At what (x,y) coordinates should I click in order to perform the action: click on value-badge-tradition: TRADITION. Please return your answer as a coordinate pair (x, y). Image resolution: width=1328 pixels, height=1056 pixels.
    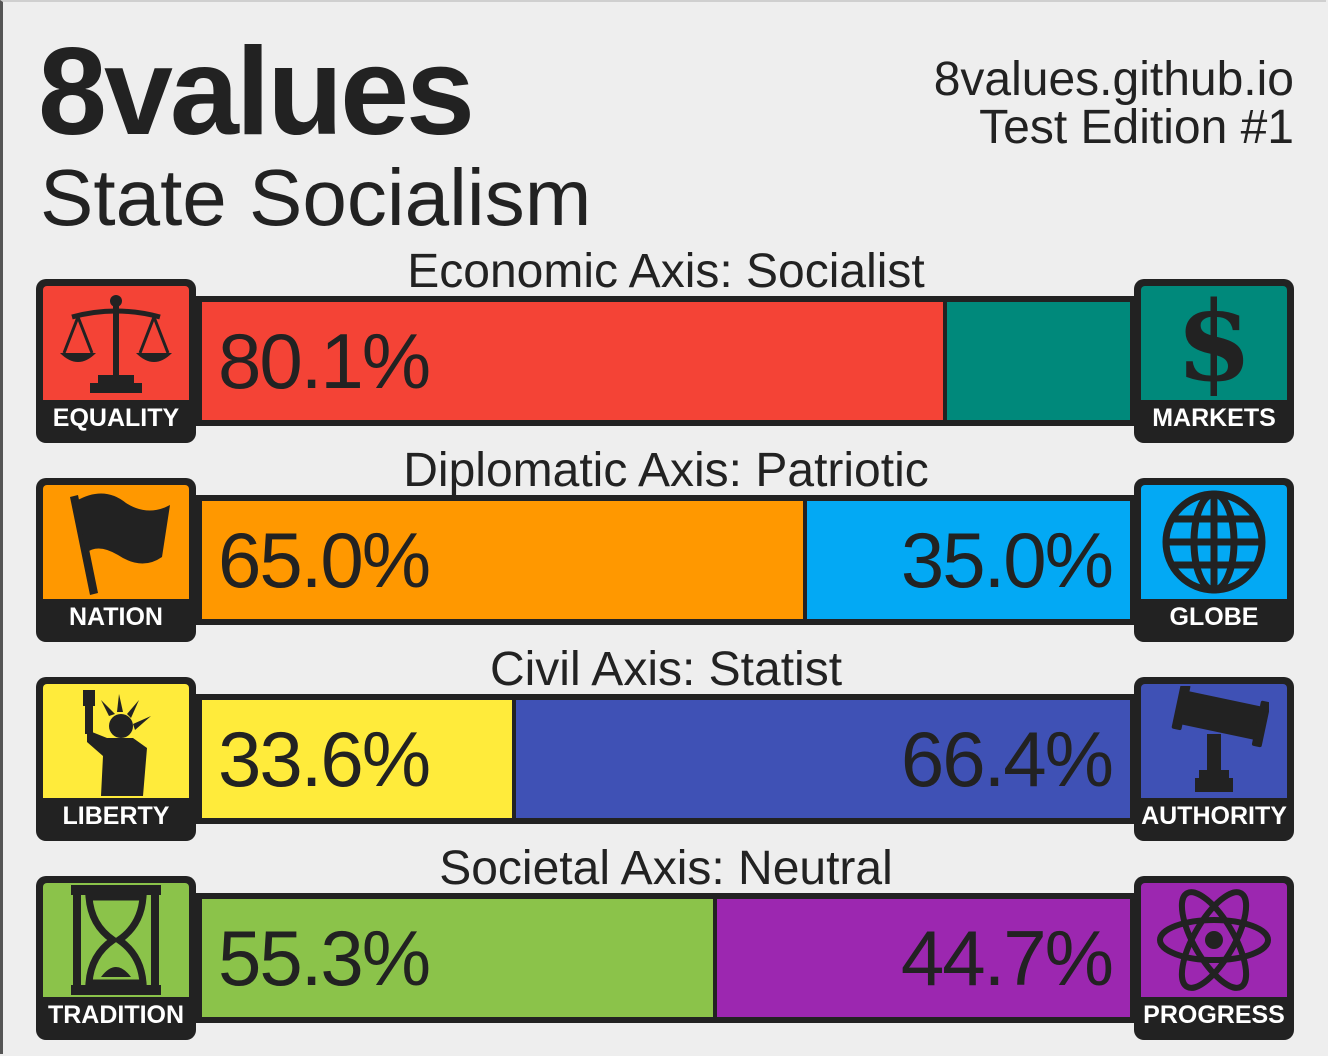
    Looking at the image, I should click on (116, 958).